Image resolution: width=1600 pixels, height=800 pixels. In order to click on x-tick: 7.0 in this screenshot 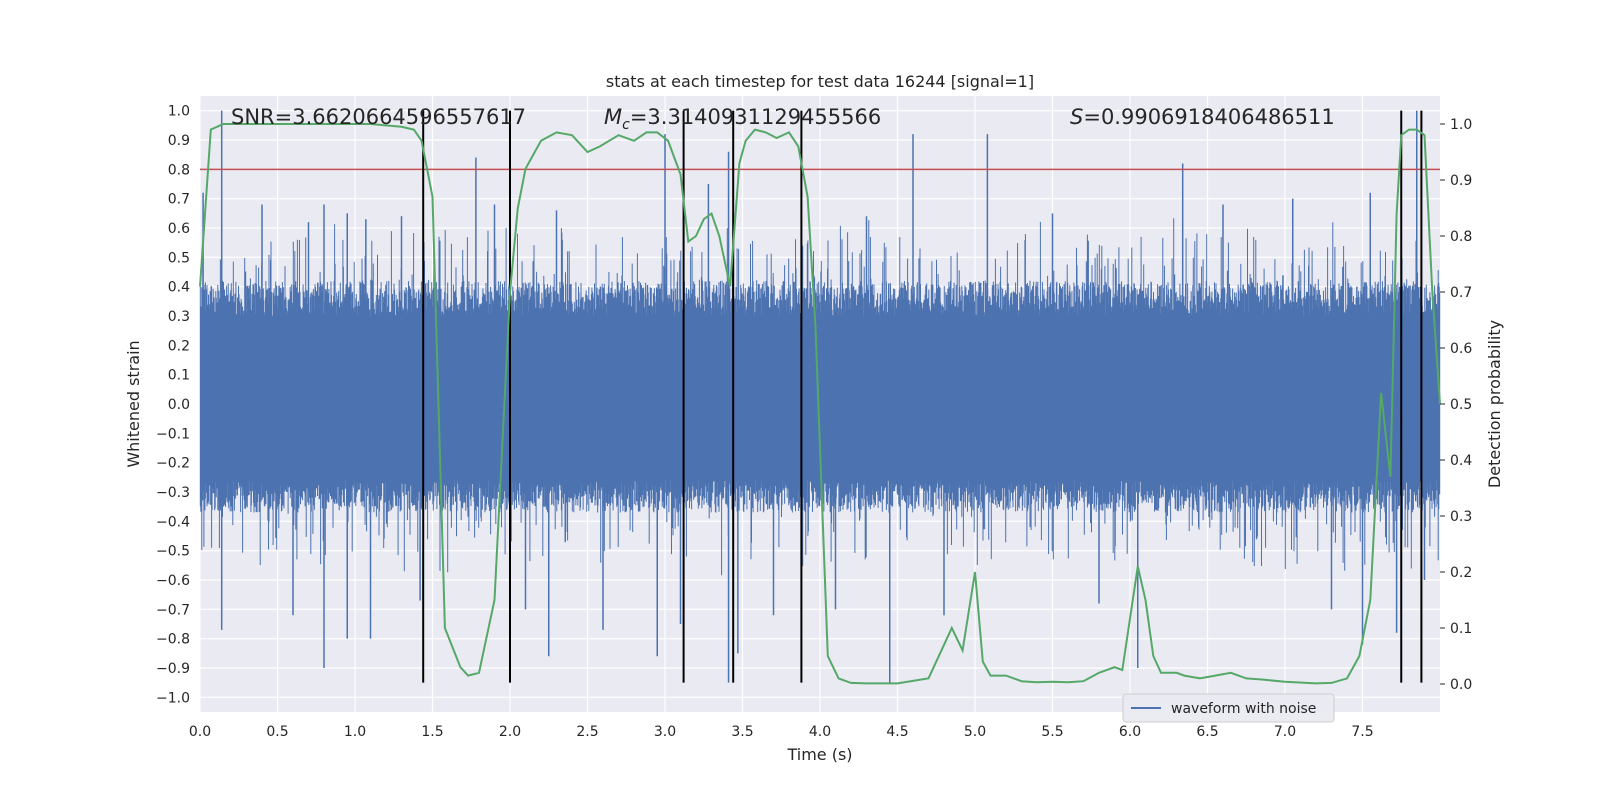, I will do `click(1285, 732)`.